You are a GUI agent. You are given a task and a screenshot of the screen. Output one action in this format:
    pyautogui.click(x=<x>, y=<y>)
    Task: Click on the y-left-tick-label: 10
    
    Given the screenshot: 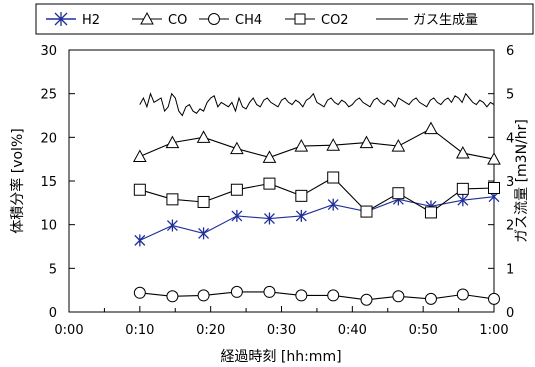 What is the action you would take?
    pyautogui.click(x=48, y=226)
    